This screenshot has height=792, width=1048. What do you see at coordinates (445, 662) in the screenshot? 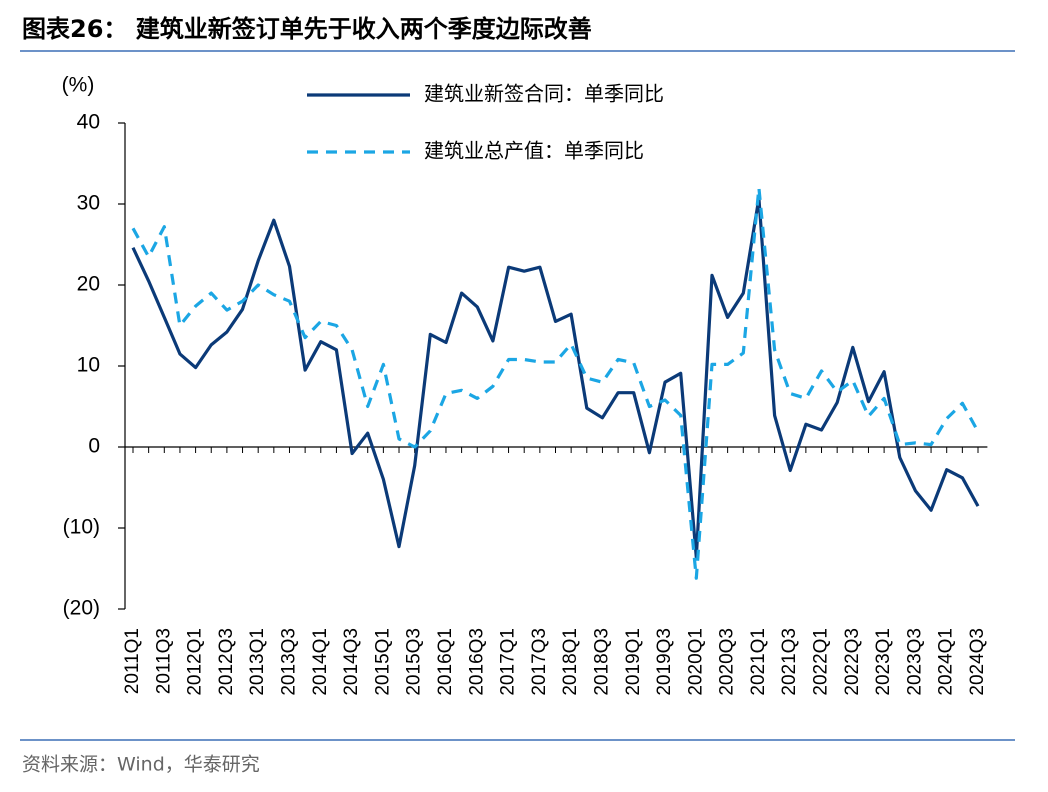
I see `x-tick-label: 2016Q1` at bounding box center [445, 662].